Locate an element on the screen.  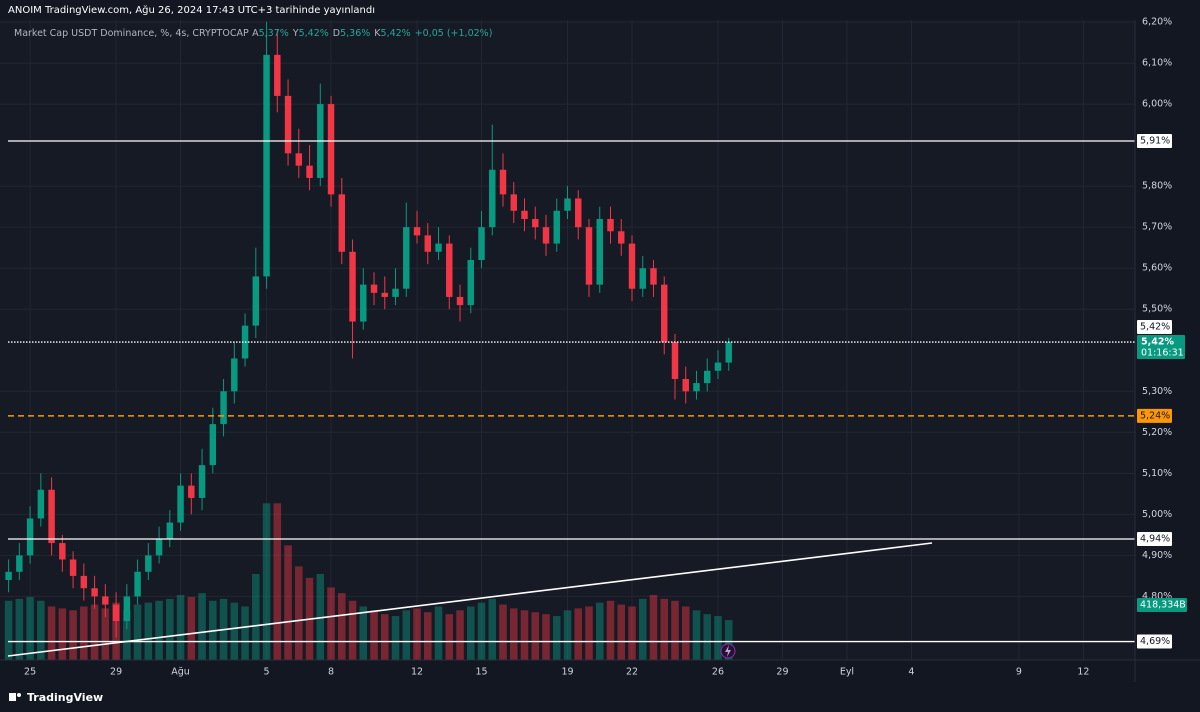
legend-o: 5,37% is located at coordinates (274, 33).